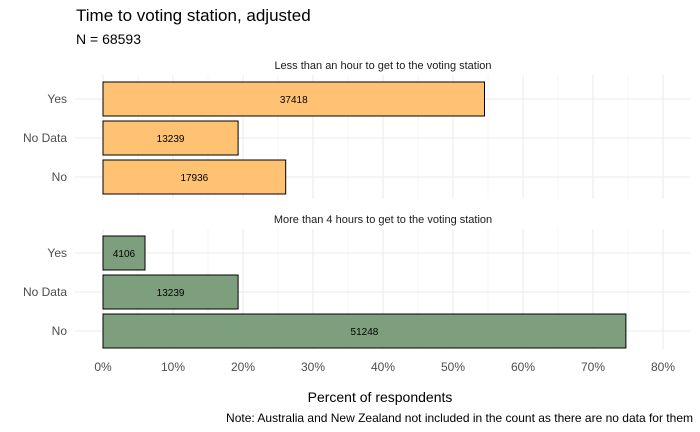 The image size is (700, 432). I want to click on bar-value-label: 17936, so click(194, 178).